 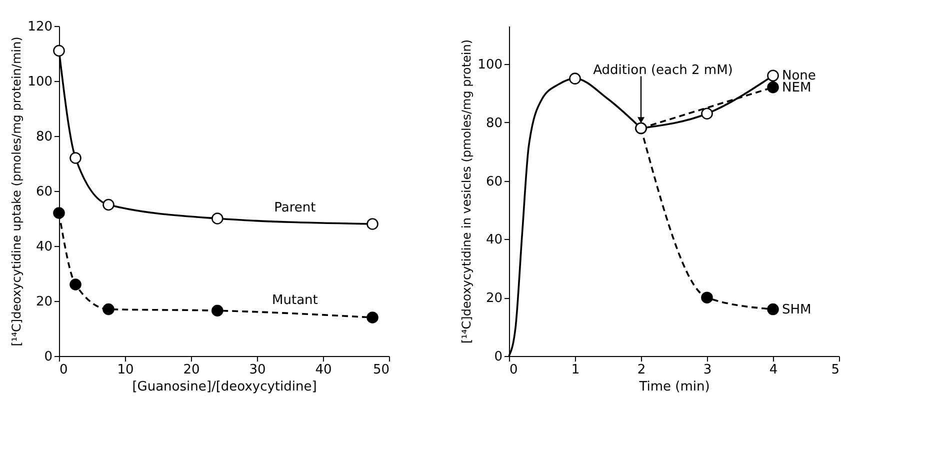 I want to click on x-tick-label: 5, so click(x=835, y=370).